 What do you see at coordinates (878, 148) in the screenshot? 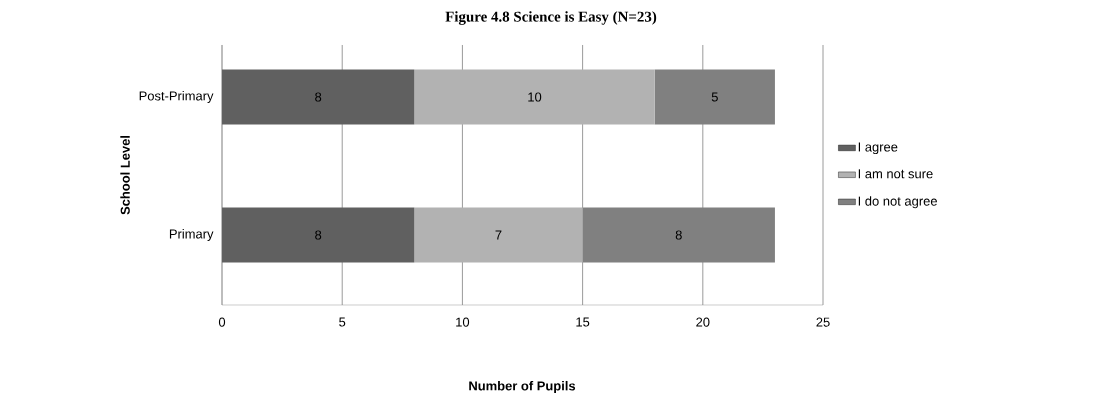
I see `legend-label: I agree` at bounding box center [878, 148].